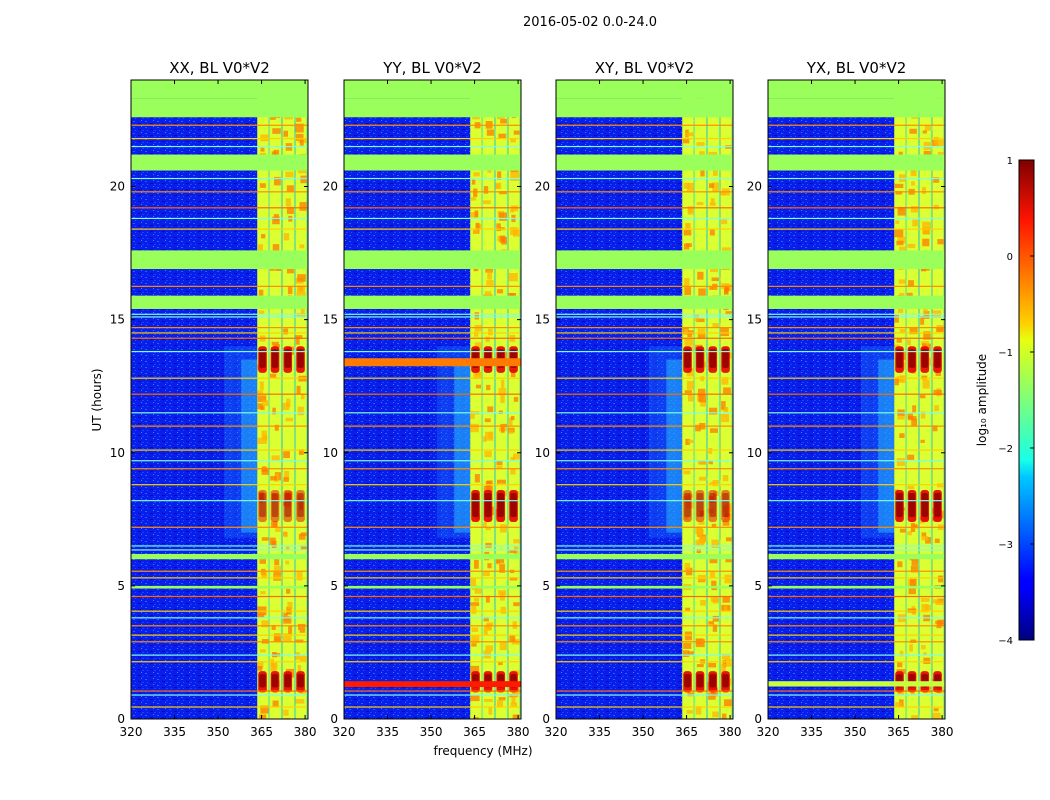 The width and height of the screenshot is (1050, 800). What do you see at coordinates (1016, 401) in the screenshot?
I see `colorbar-ticks: 1 0 −1 −2 −3 −4` at bounding box center [1016, 401].